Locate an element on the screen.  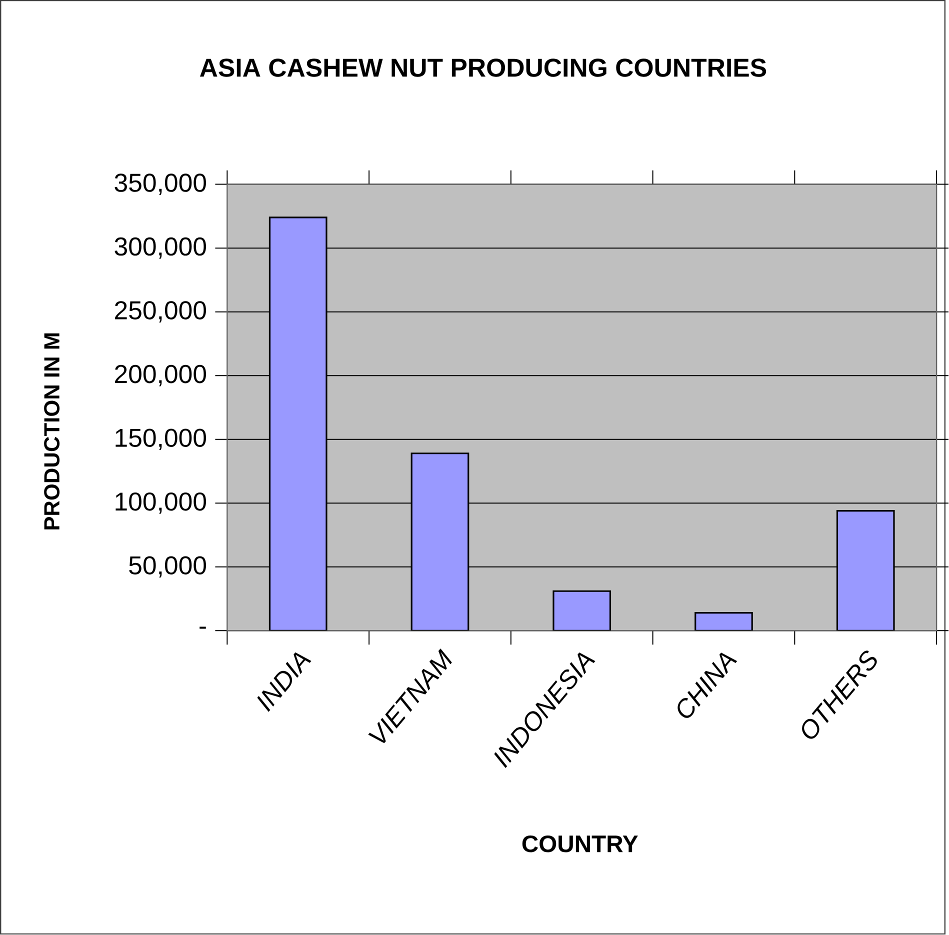
chart-title: ASIA CASHEW NUT PRODUCING COUNTRIES is located at coordinates (483, 68).